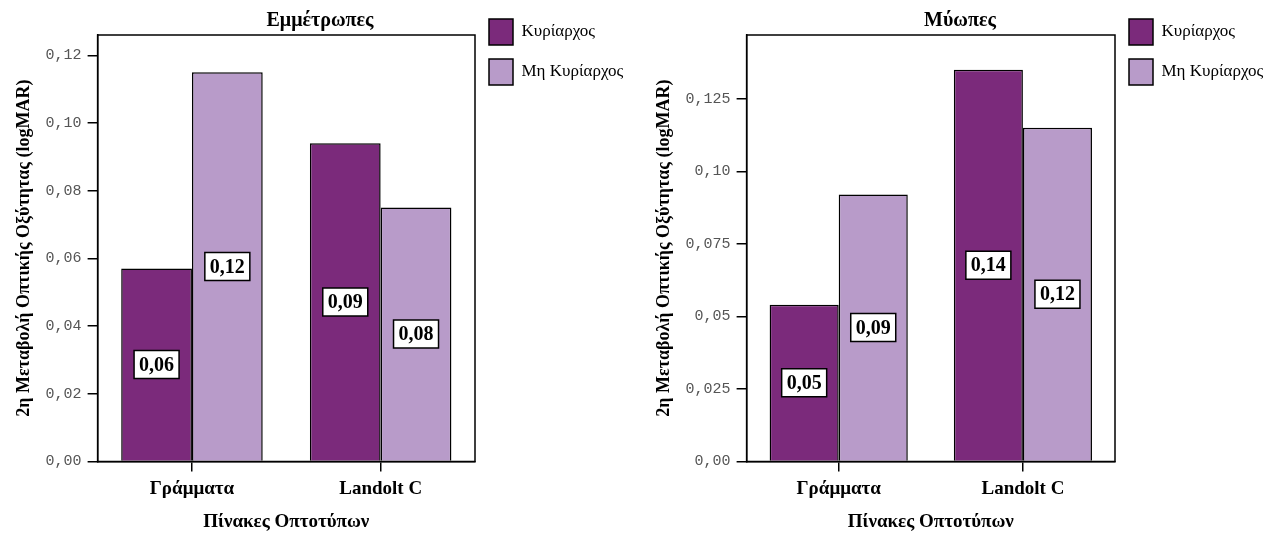 The image size is (1280, 542). I want to click on y-tick-label: 0,12, so click(63, 56).